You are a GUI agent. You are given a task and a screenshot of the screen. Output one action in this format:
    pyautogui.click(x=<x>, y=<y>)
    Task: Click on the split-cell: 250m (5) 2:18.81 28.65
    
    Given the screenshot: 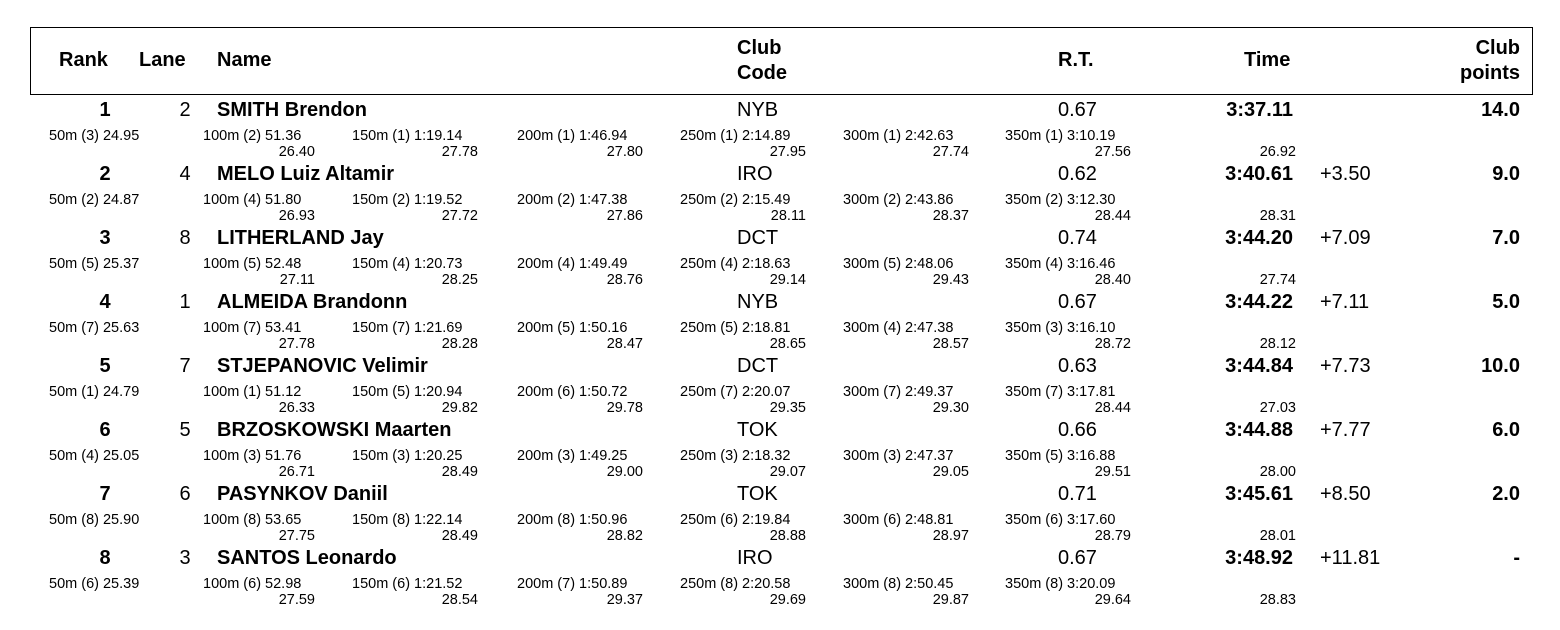 What is the action you would take?
    pyautogui.click(x=743, y=336)
    